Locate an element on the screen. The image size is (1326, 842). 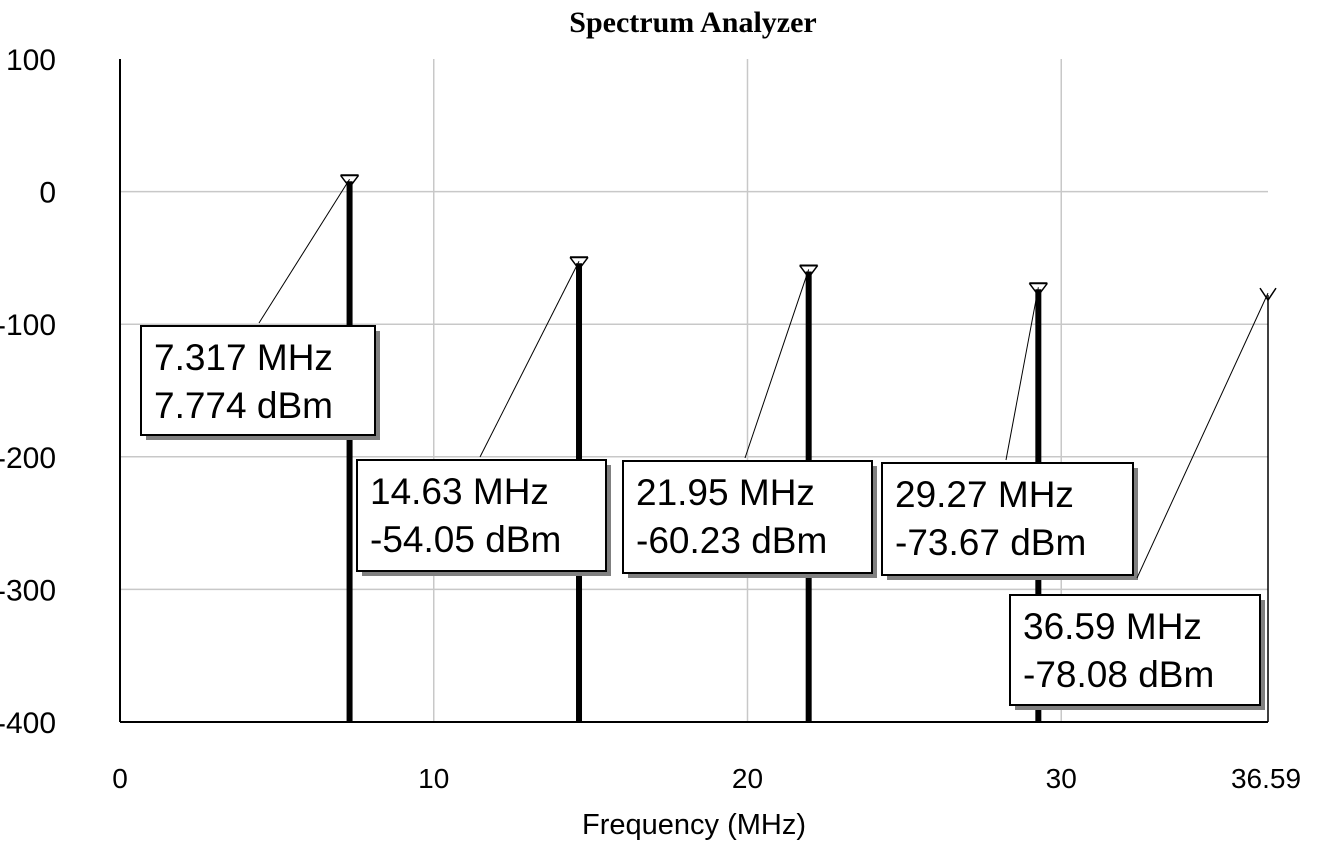
x-tick-label: 20 is located at coordinates (747, 778).